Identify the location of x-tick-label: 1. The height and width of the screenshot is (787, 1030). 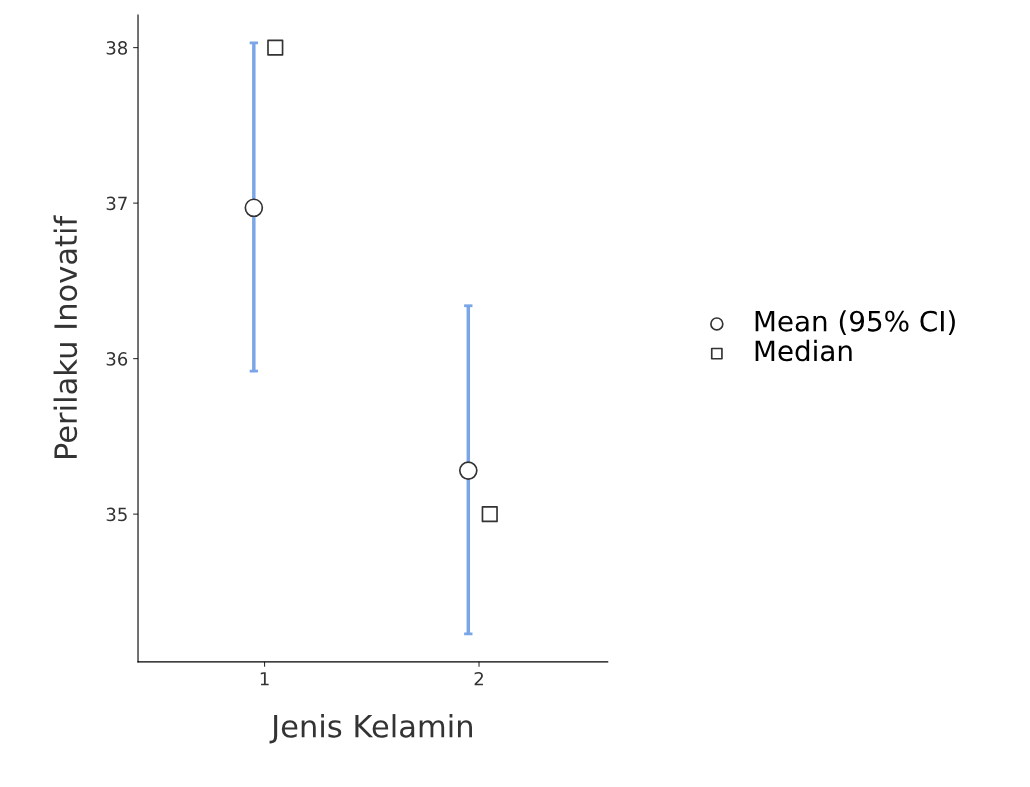
(264, 679).